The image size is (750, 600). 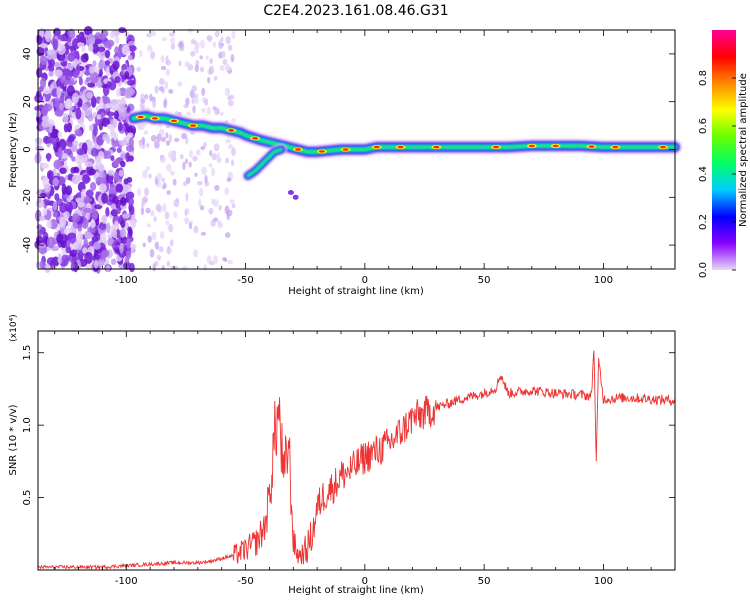 I want to click on spectrogram-x-tick-label: -50, so click(x=245, y=280).